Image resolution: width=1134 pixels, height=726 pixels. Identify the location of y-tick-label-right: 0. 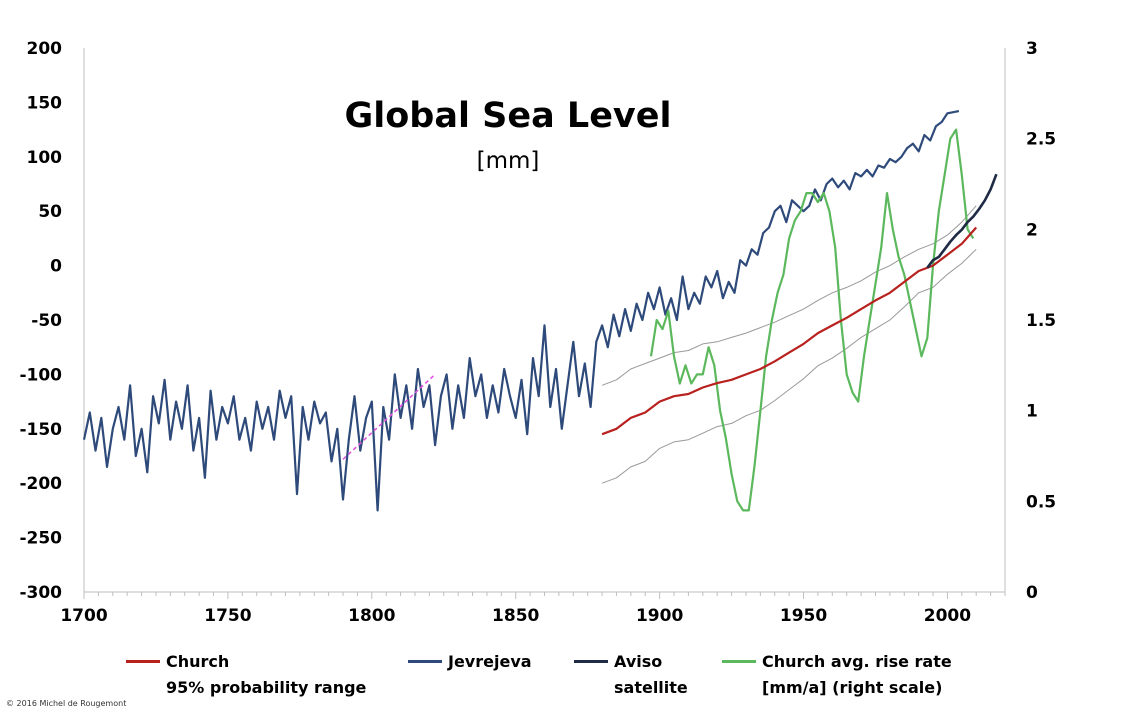
(1032, 593).